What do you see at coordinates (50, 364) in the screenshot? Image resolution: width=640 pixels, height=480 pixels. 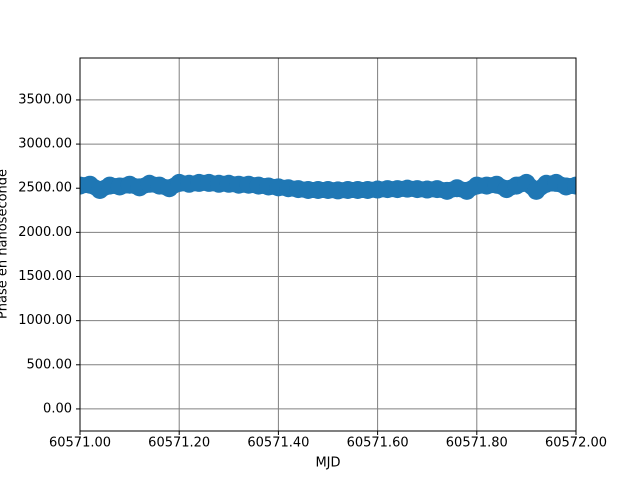 I see `y-tick-label: 500.00` at bounding box center [50, 364].